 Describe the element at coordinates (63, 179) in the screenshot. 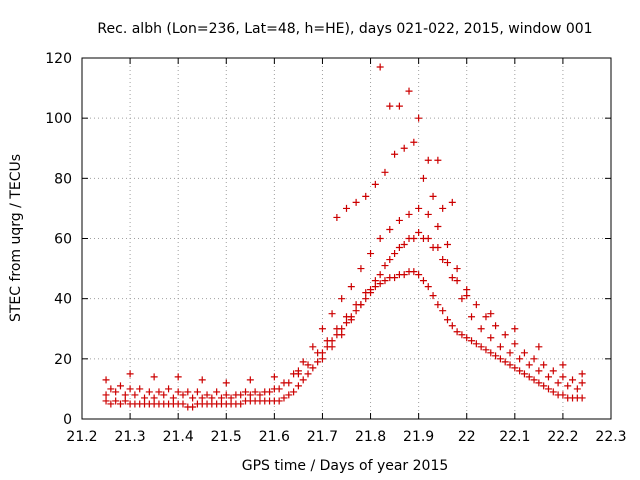

I see `y-tick-label: 80` at that location.